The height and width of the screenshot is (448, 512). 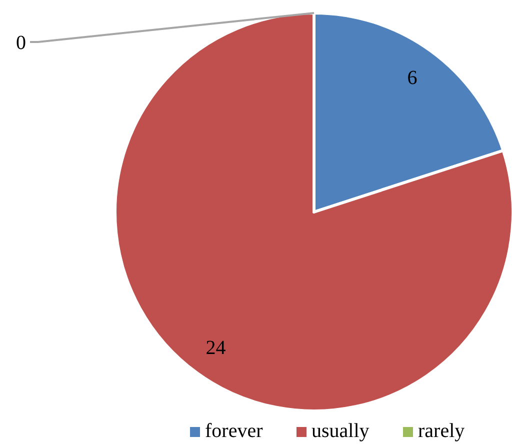 What do you see at coordinates (412, 77) in the screenshot?
I see `data-label: 6` at bounding box center [412, 77].